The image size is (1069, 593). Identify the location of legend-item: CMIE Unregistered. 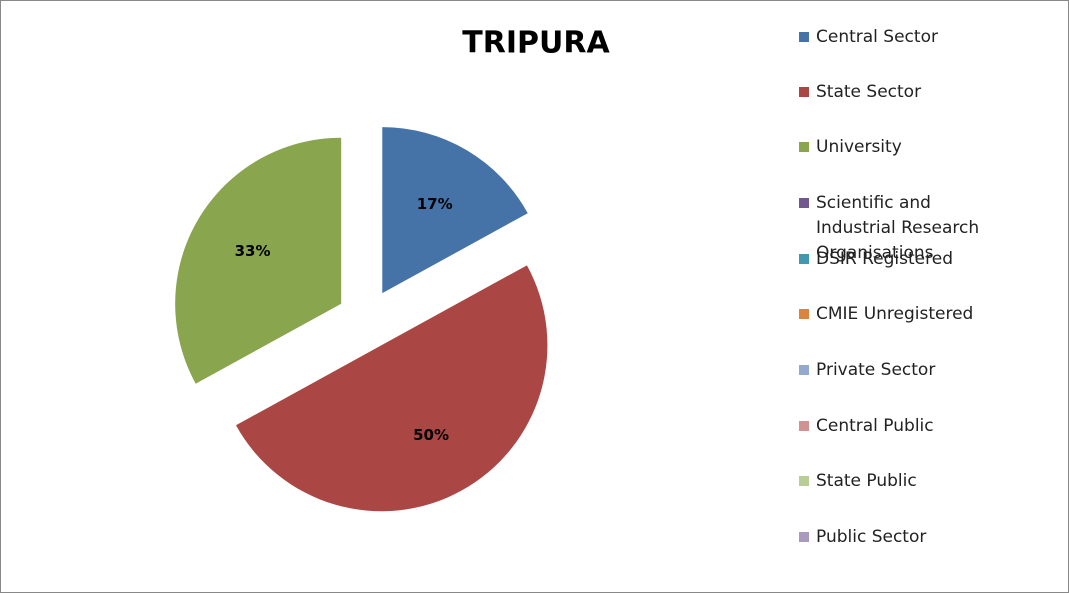
(906, 314).